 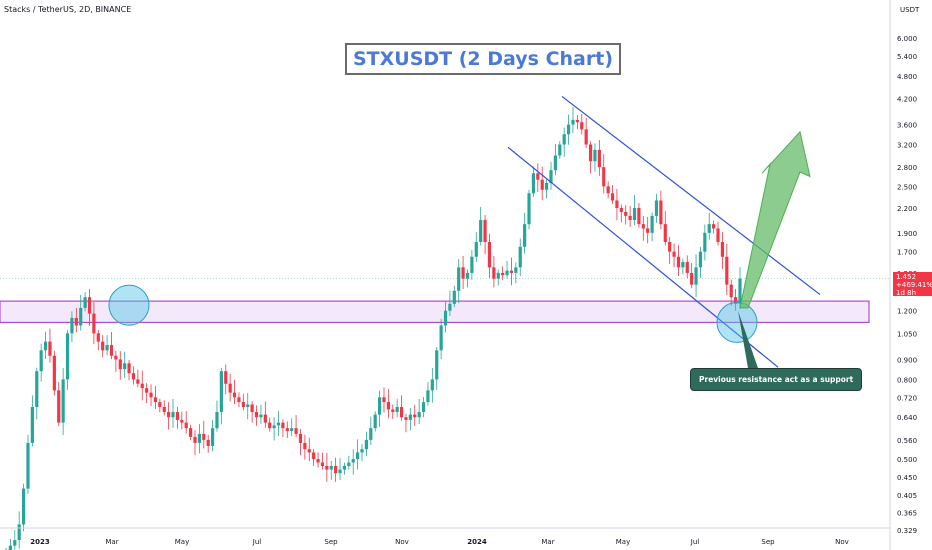 What do you see at coordinates (907, 513) in the screenshot?
I see `y-tick-label-22: 0.365` at bounding box center [907, 513].